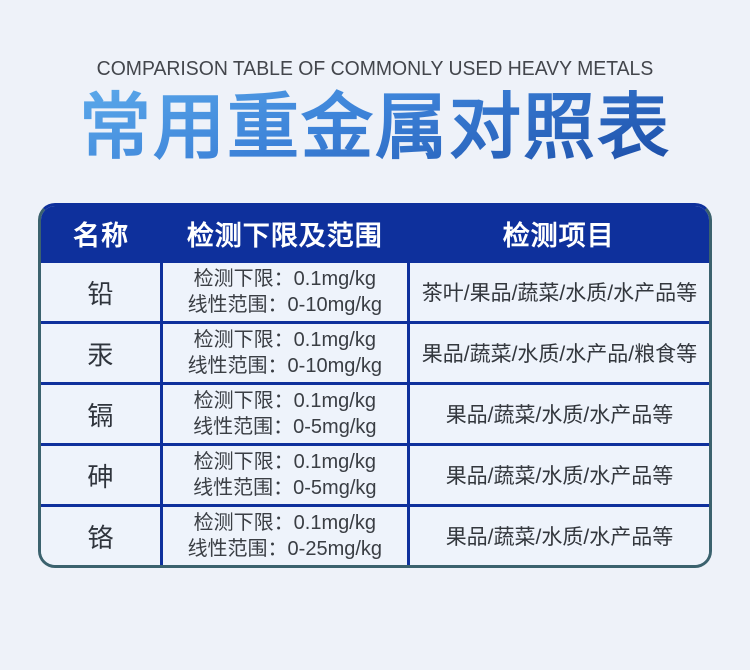 Image resolution: width=750 pixels, height=670 pixels. Describe the element at coordinates (375, 127) in the screenshot. I see `page-title: 常用重金属对照表` at that location.